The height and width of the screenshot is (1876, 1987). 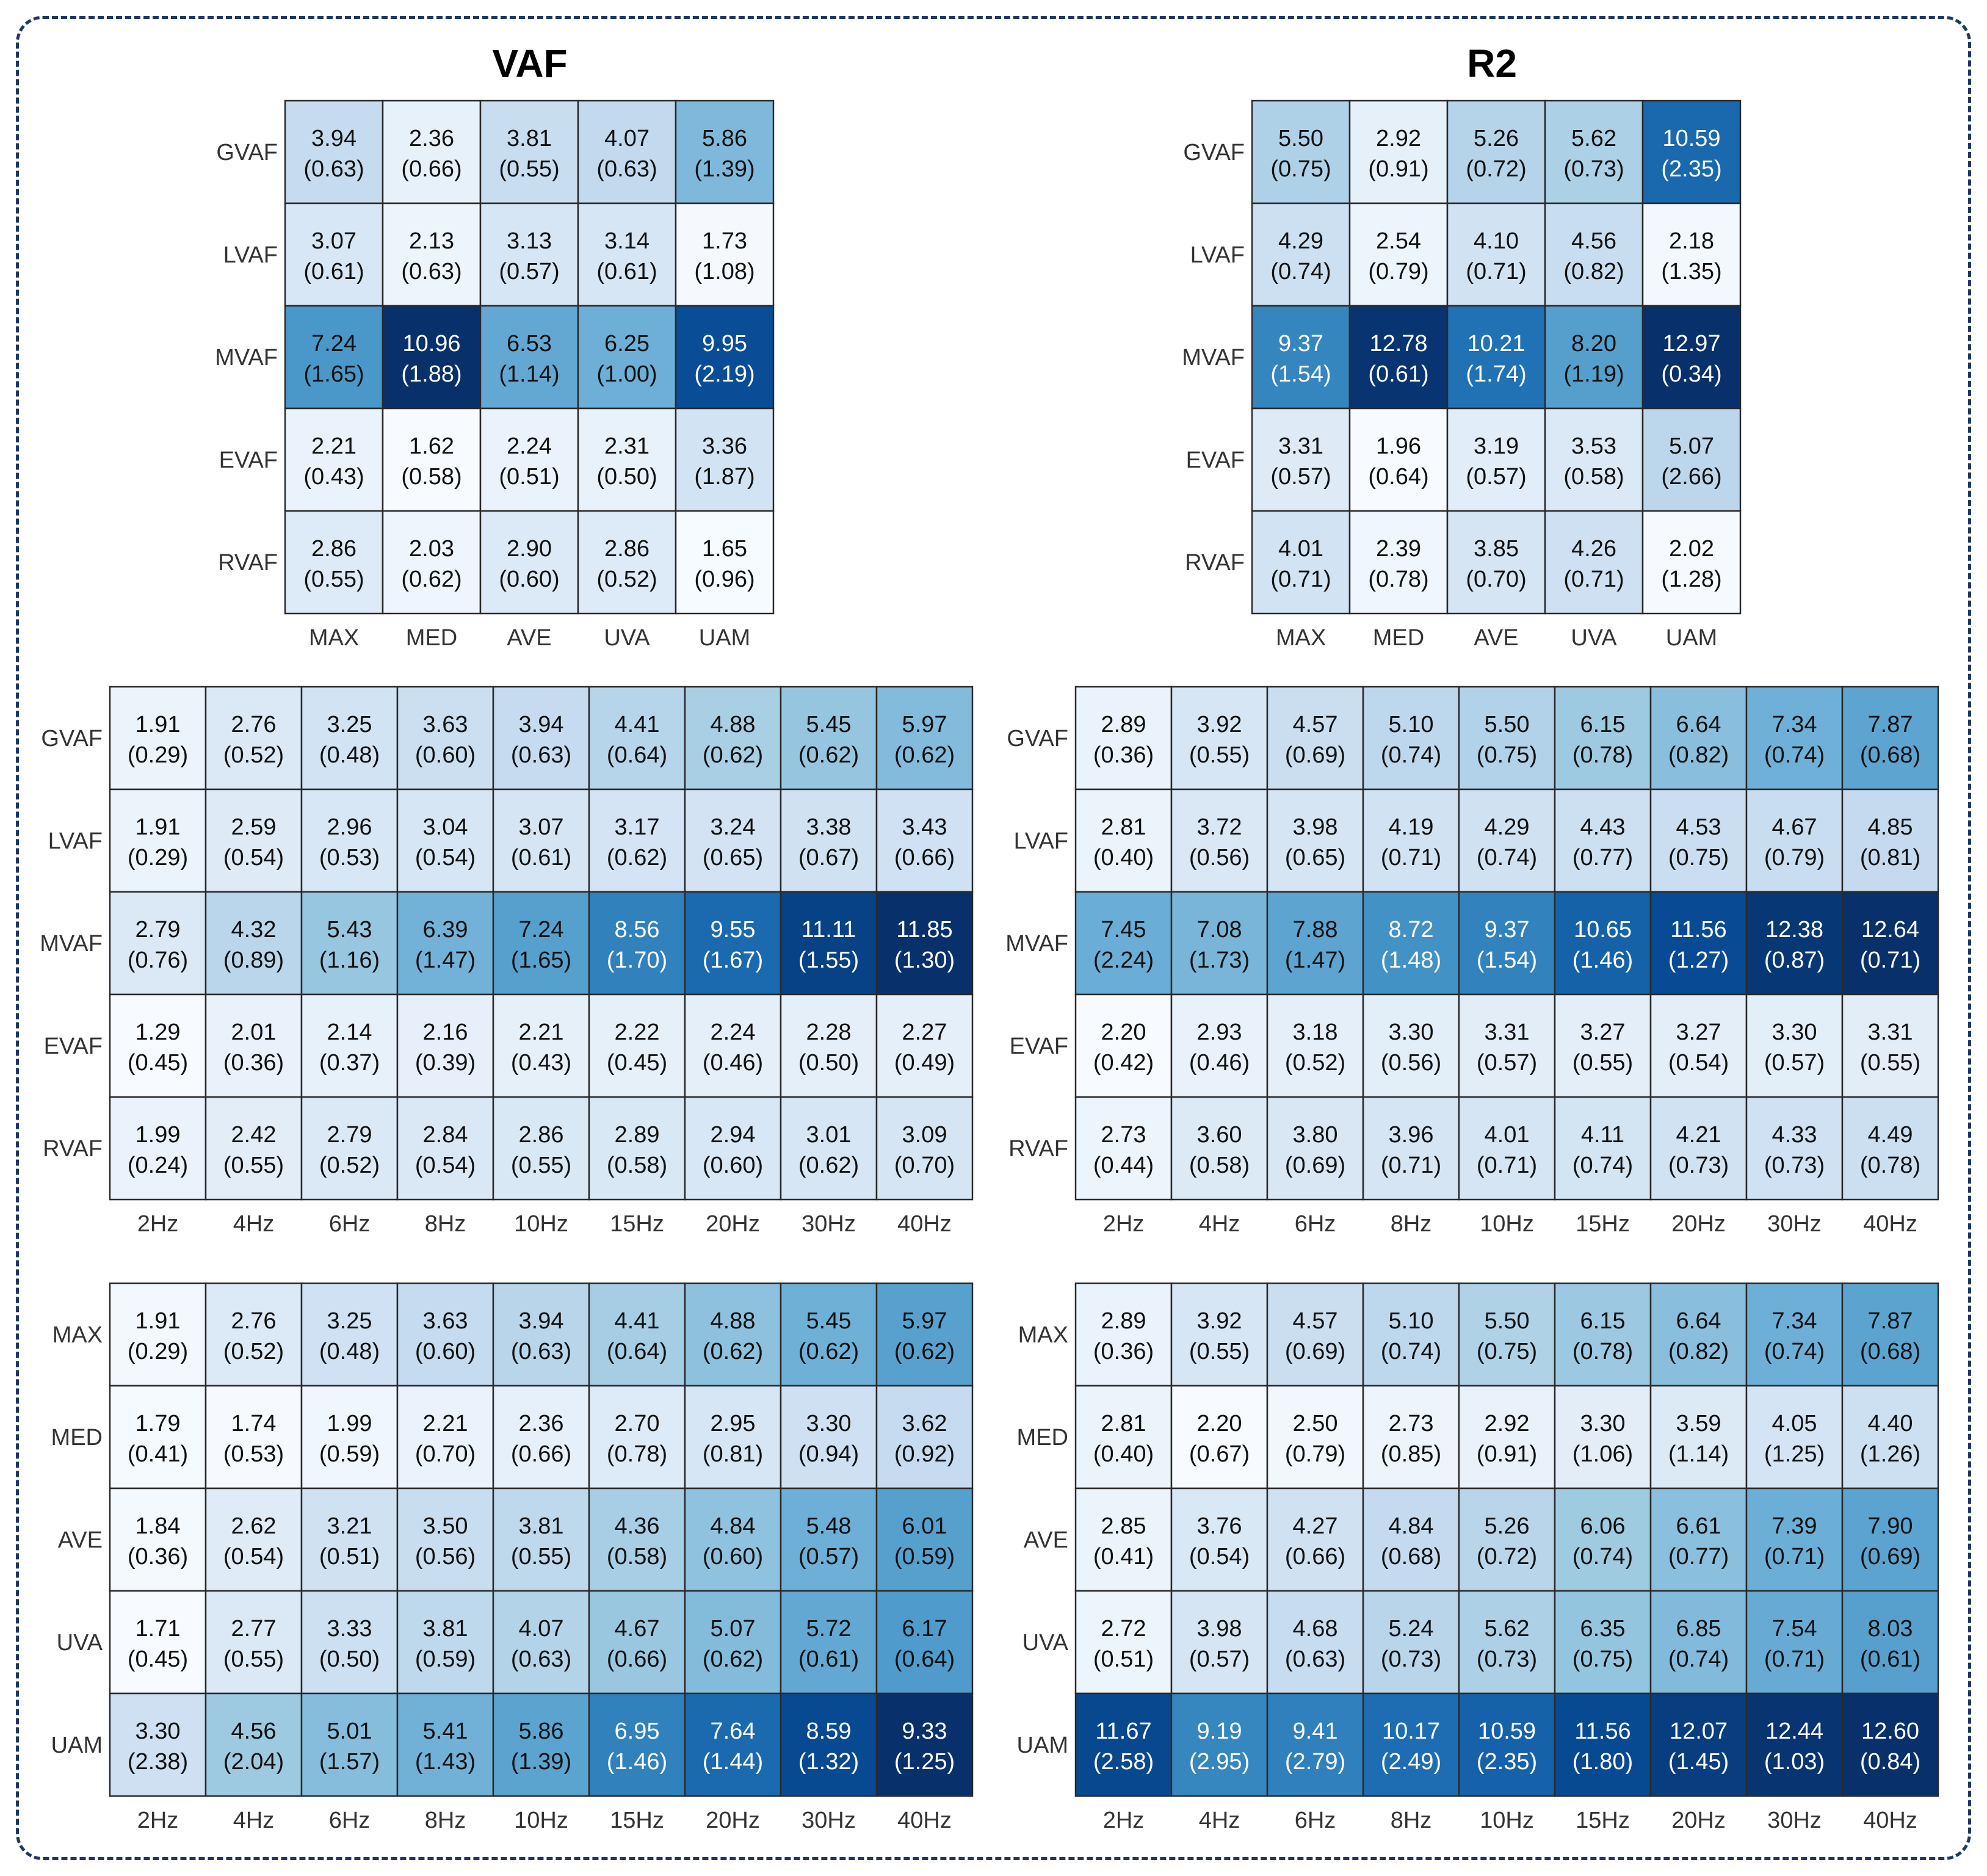 I want to click on vaf-title: VAF, so click(x=529, y=63).